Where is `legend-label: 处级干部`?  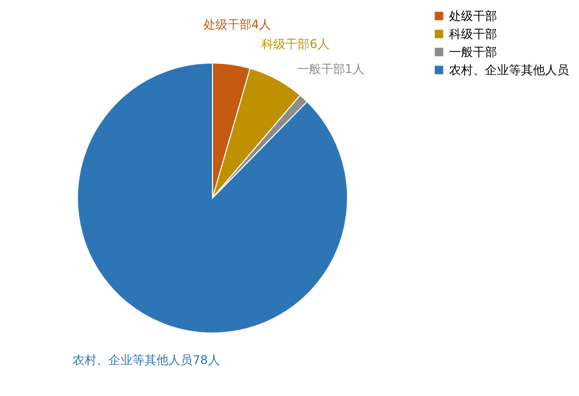
legend-label: 处级干部 is located at coordinates (473, 16).